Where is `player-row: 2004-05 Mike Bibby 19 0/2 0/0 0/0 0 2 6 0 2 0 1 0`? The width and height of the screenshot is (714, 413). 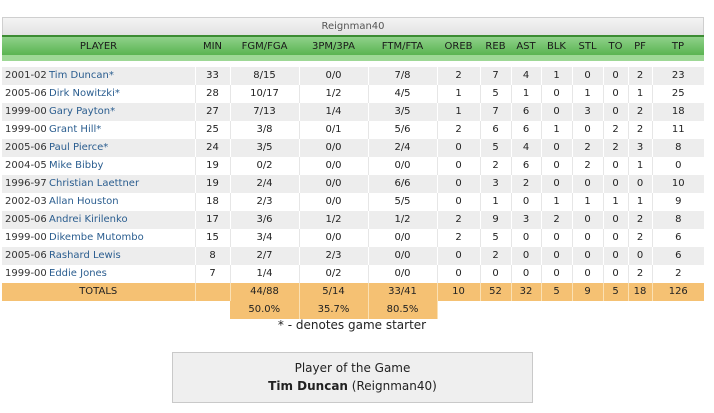 player-row: 2004-05 Mike Bibby 19 0/2 0/0 0/0 0 2 6 0 2 0 1 0 is located at coordinates (353, 166).